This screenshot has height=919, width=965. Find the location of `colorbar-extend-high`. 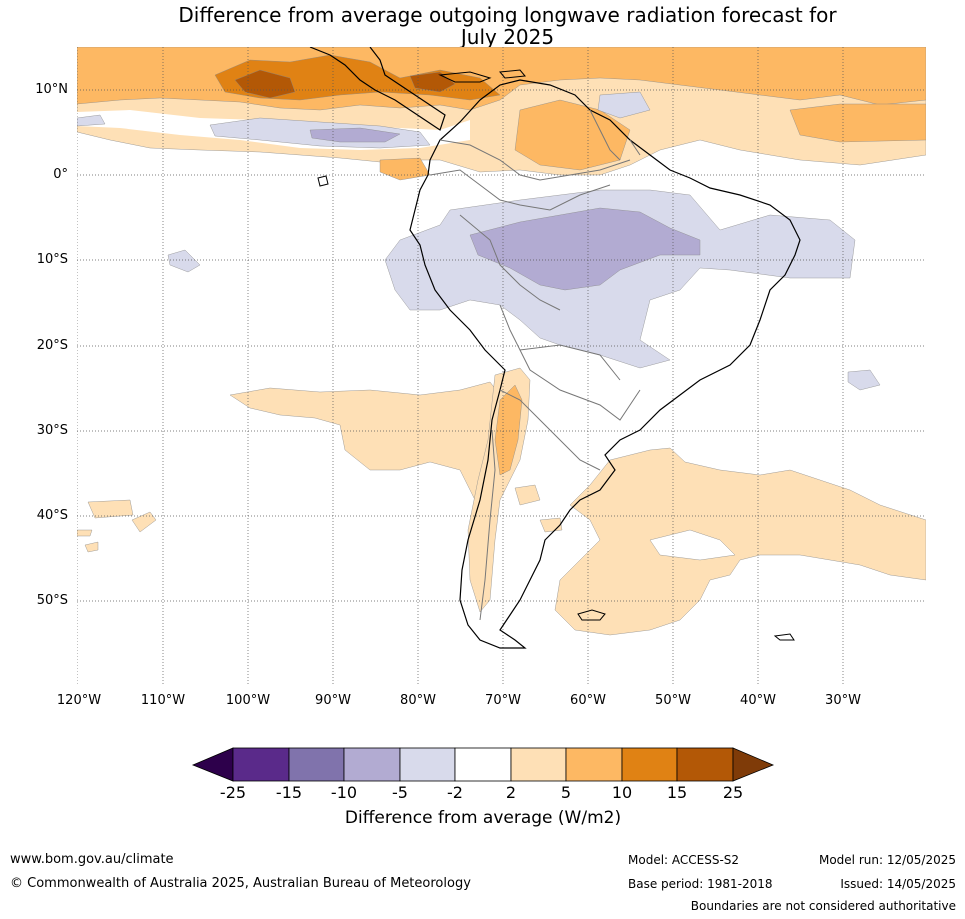

colorbar-extend-high is located at coordinates (753, 764).